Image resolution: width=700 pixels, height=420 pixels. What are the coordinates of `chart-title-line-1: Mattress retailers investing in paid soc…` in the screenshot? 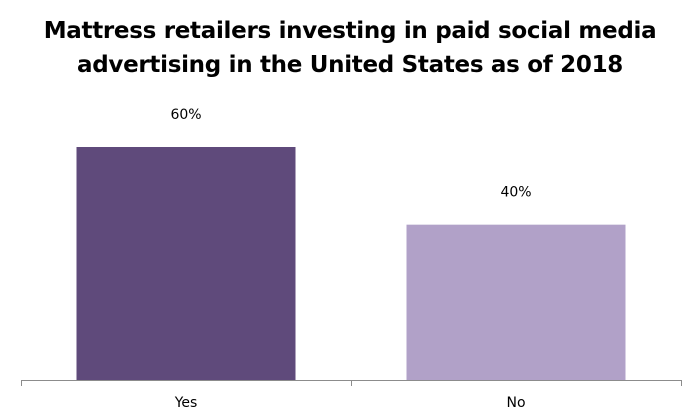 It's located at (350, 31).